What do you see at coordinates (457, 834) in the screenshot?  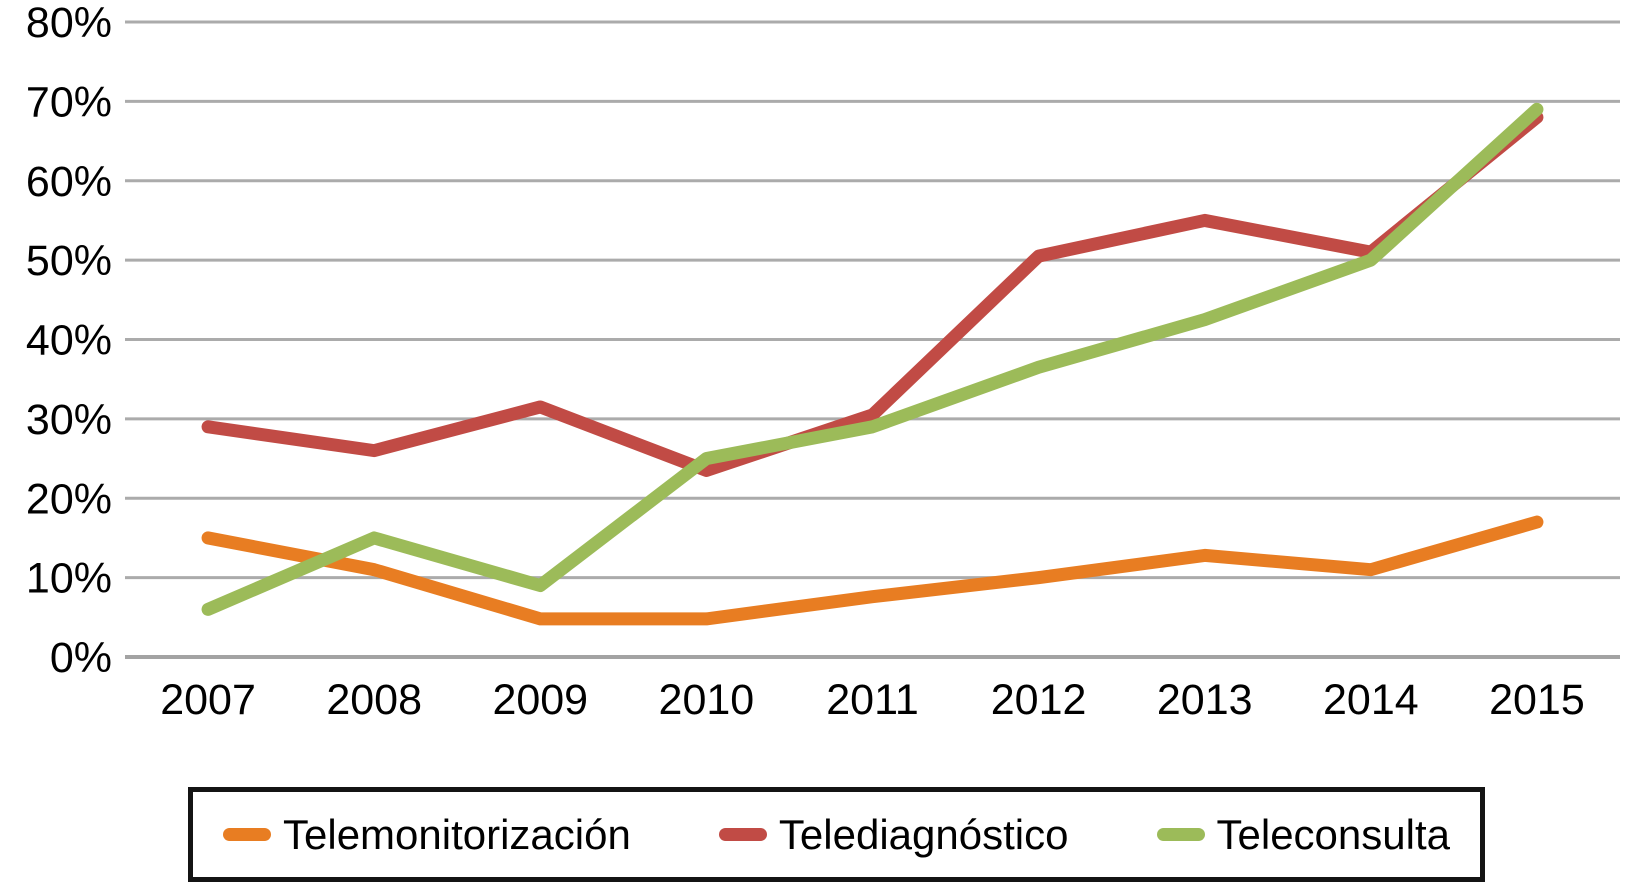 I see `legend-label: Telemonitorización` at bounding box center [457, 834].